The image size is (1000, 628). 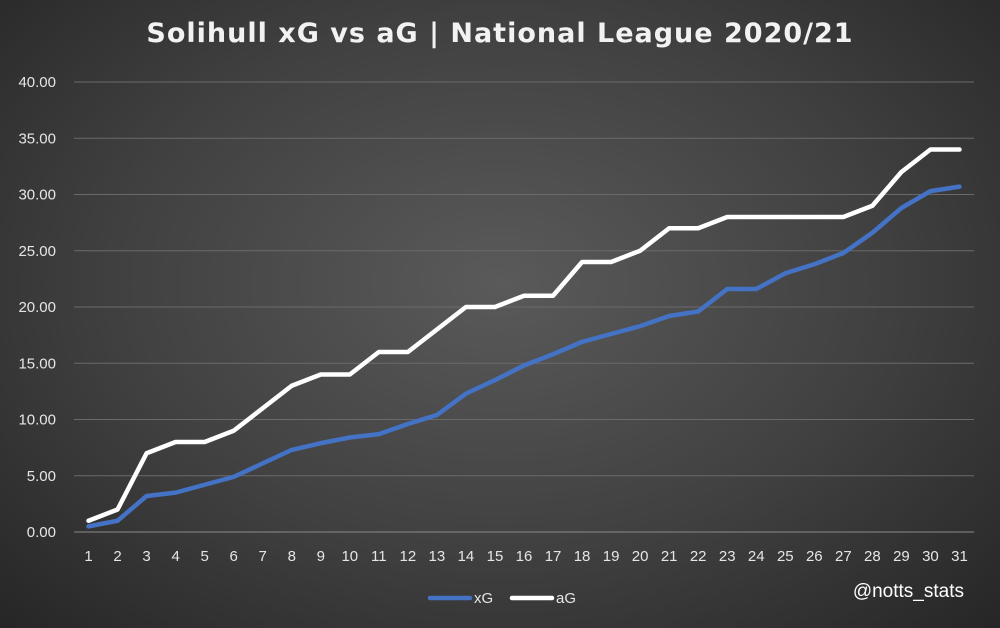 What do you see at coordinates (37, 195) in the screenshot?
I see `y-tick-label: 30.00` at bounding box center [37, 195].